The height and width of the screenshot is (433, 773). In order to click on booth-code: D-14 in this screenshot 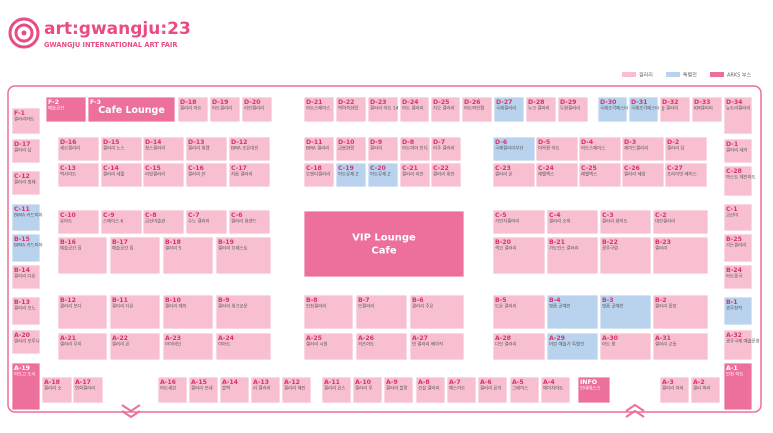, I will do `click(153, 142)`.